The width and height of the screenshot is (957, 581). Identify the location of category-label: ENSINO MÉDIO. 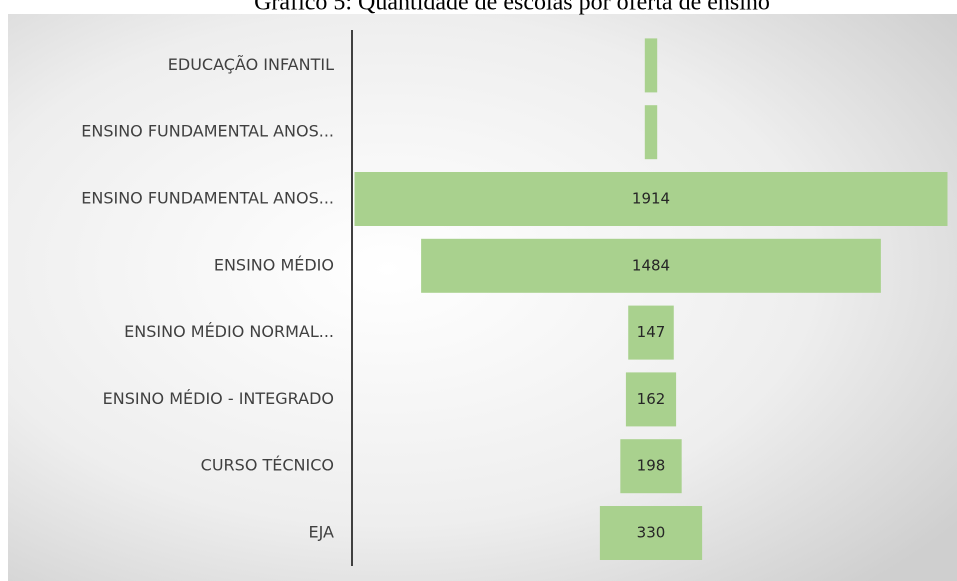
(274, 264).